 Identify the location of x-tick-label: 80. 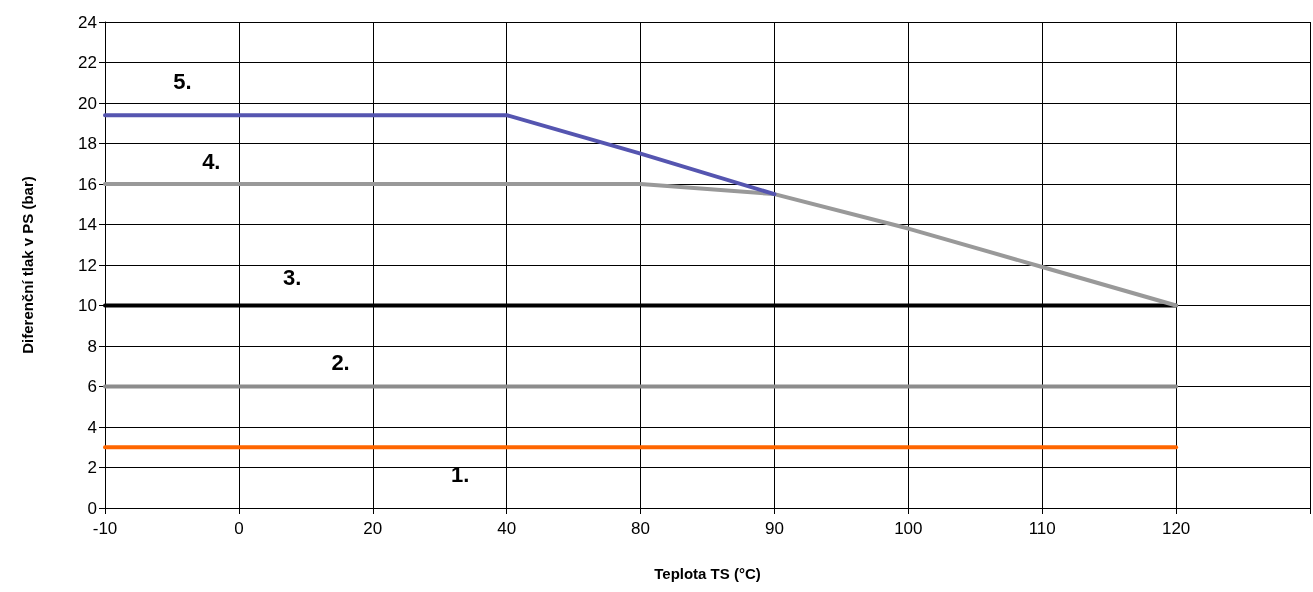
(641, 528).